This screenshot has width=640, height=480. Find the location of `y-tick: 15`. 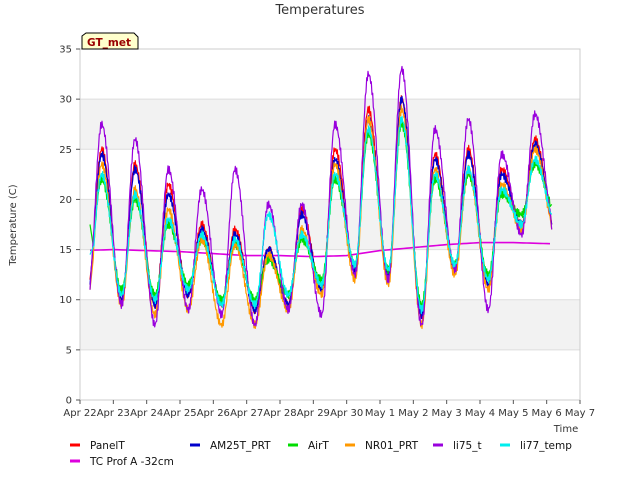

y-tick: 15 is located at coordinates (69, 250).